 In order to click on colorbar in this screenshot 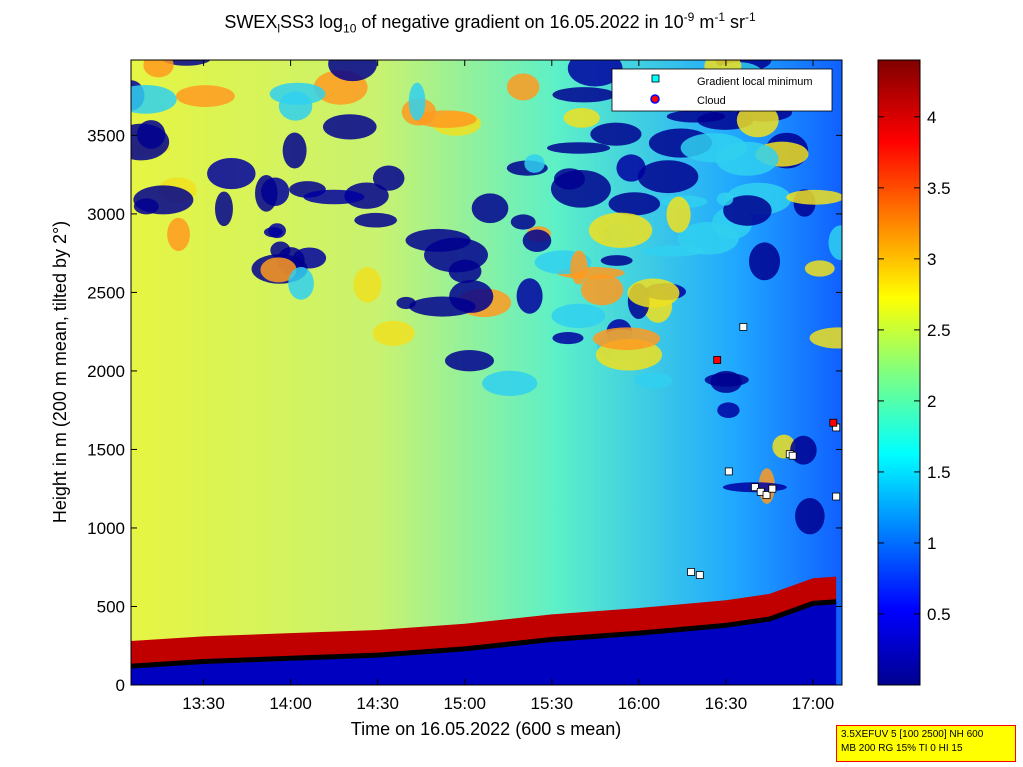, I will do `click(899, 372)`.